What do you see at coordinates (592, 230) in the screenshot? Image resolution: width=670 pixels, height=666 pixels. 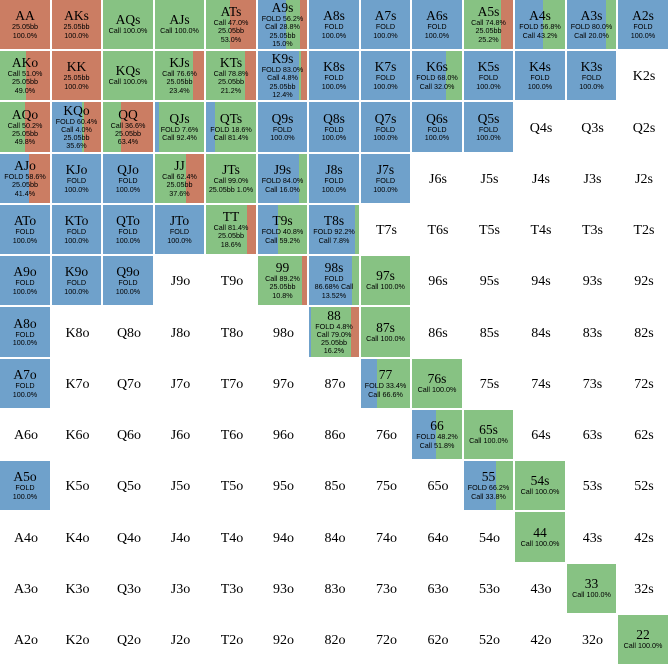 I see `hand-cell: T3s` at bounding box center [592, 230].